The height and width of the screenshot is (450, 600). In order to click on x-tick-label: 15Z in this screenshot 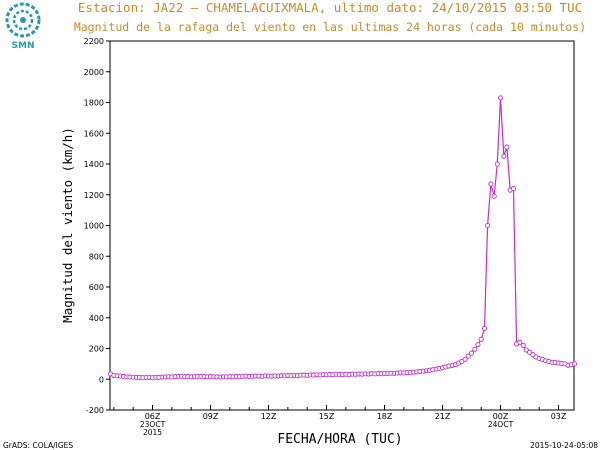, I will do `click(327, 416)`.